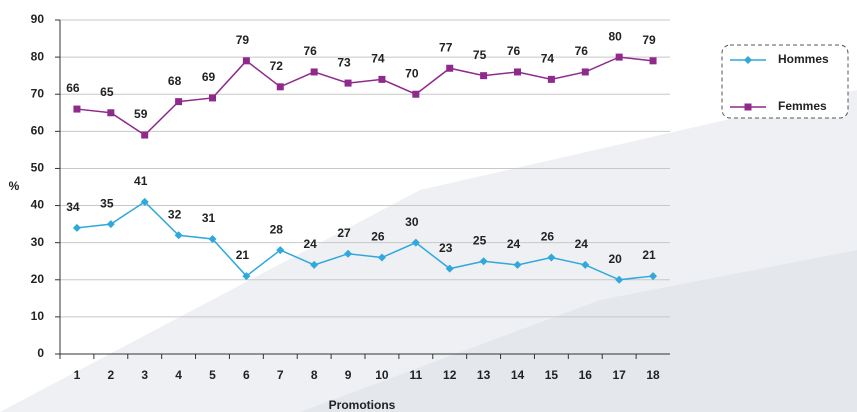 Image resolution: width=857 pixels, height=412 pixels. What do you see at coordinates (38, 168) in the screenshot?
I see `y-tick-label: 50` at bounding box center [38, 168].